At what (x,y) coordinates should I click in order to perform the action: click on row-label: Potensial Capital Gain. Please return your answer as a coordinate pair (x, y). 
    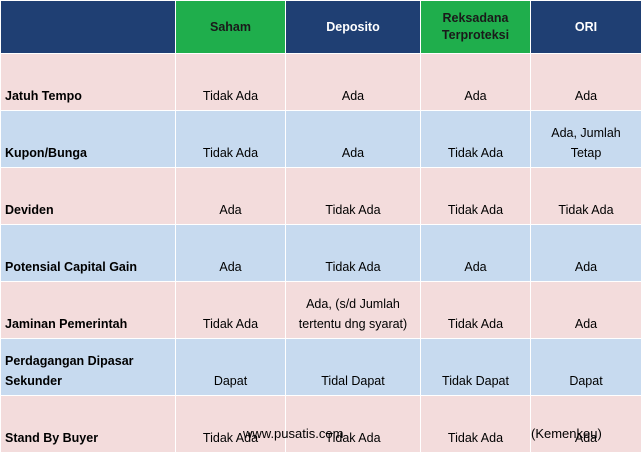
    Looking at the image, I should click on (88, 253).